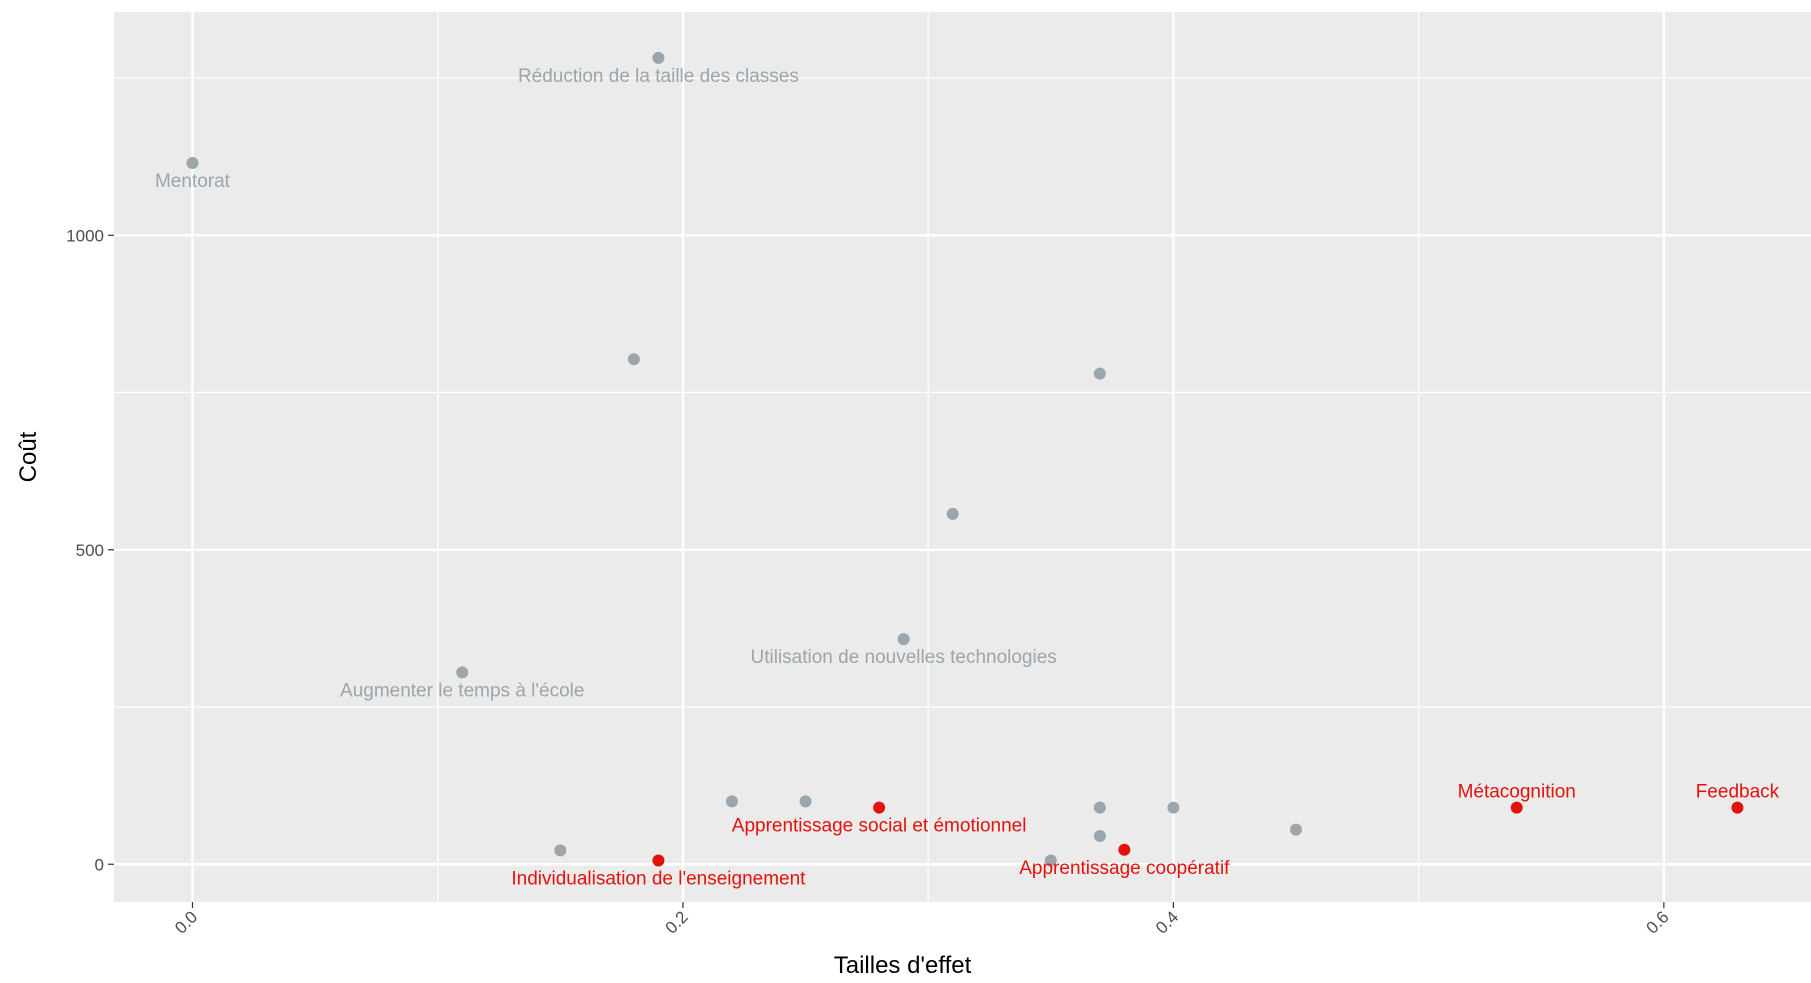 The height and width of the screenshot is (983, 1811). I want to click on y-axis-title: Coût, so click(28, 456).